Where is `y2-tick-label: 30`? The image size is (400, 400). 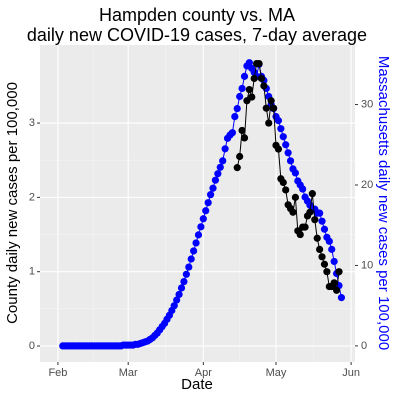 y2-tick-label: 30 is located at coordinates (367, 104).